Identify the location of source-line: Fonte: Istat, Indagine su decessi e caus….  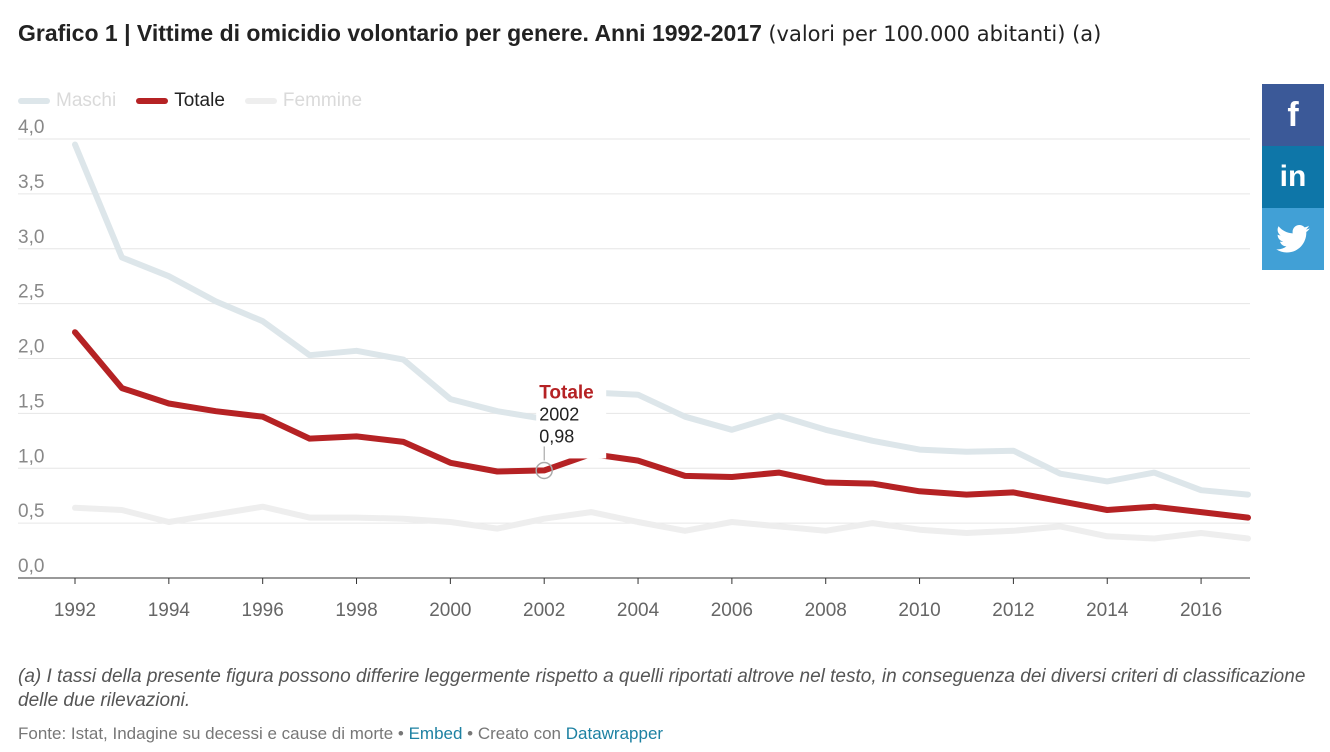
(340, 734).